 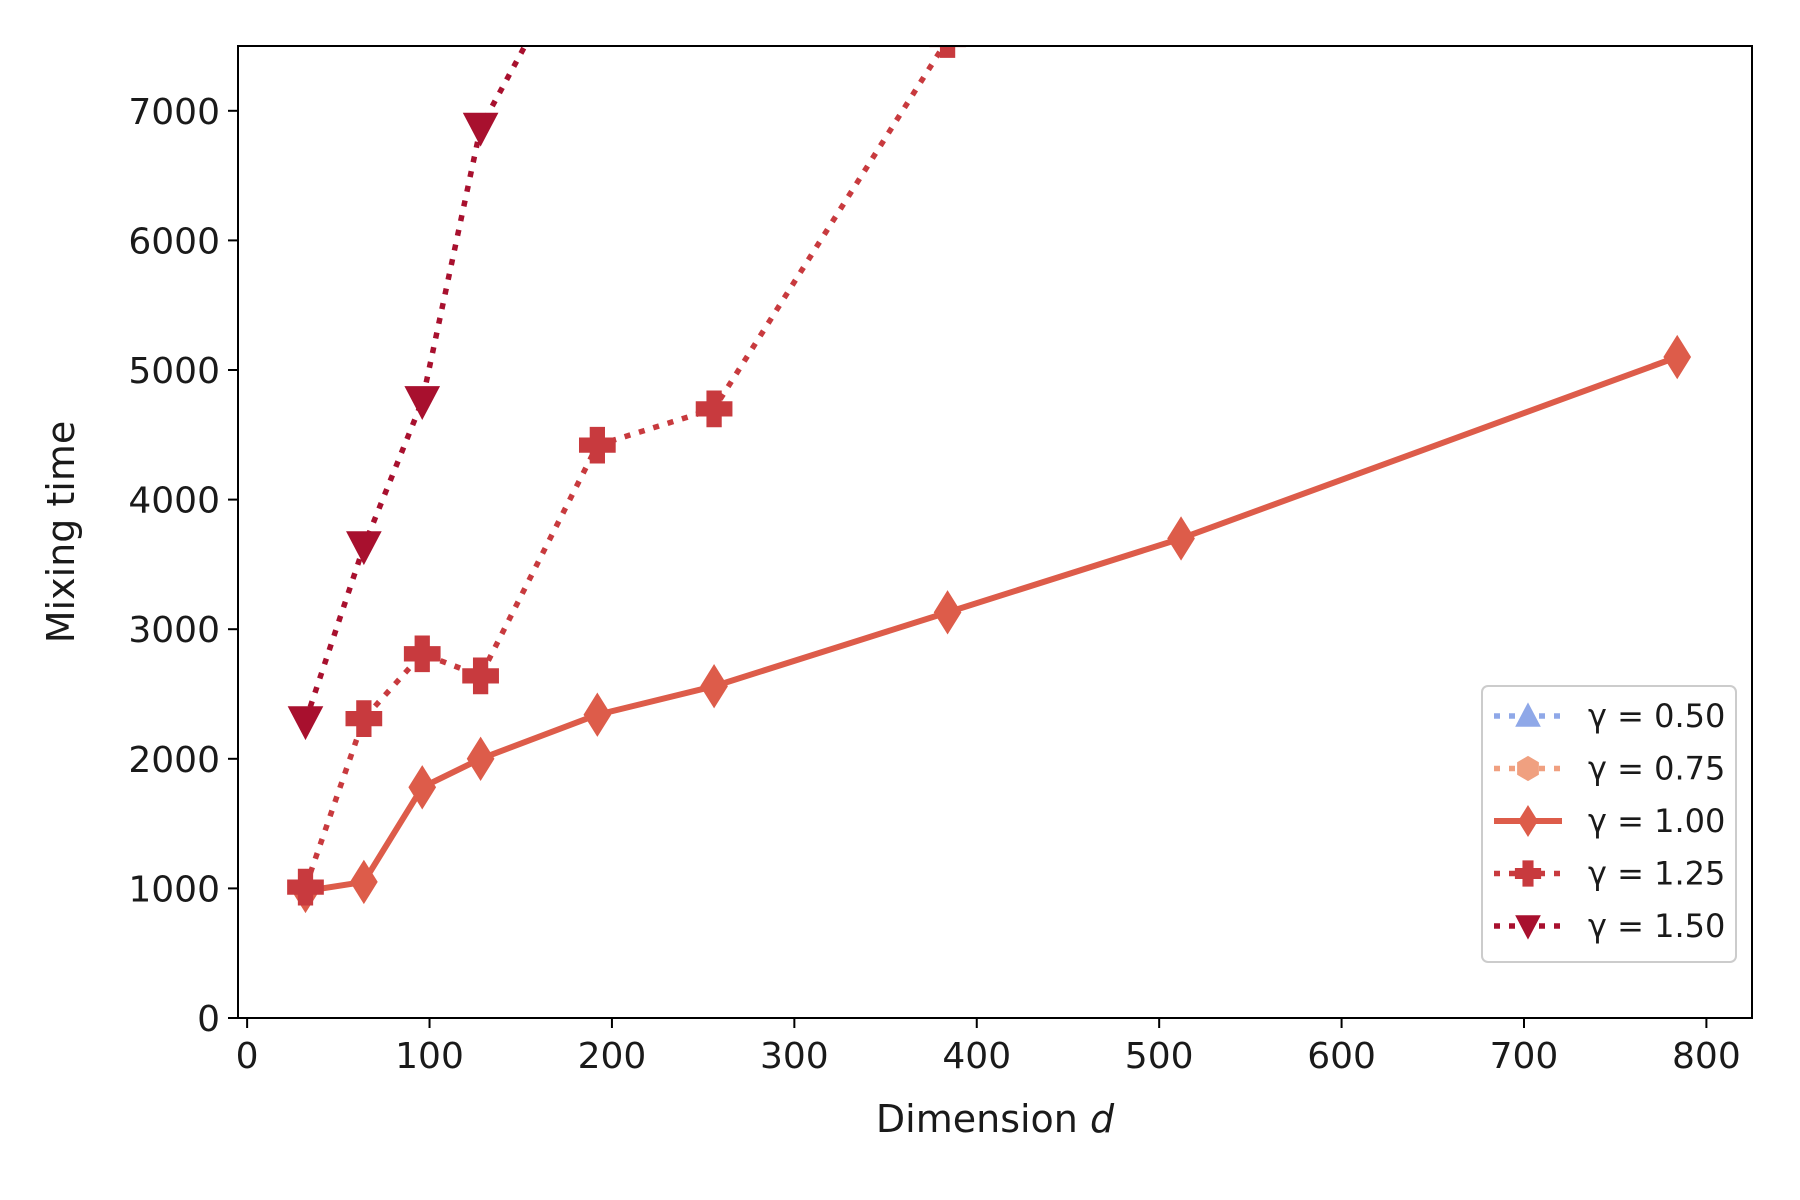 I want to click on x-tick-label: 0, so click(x=247, y=1056).